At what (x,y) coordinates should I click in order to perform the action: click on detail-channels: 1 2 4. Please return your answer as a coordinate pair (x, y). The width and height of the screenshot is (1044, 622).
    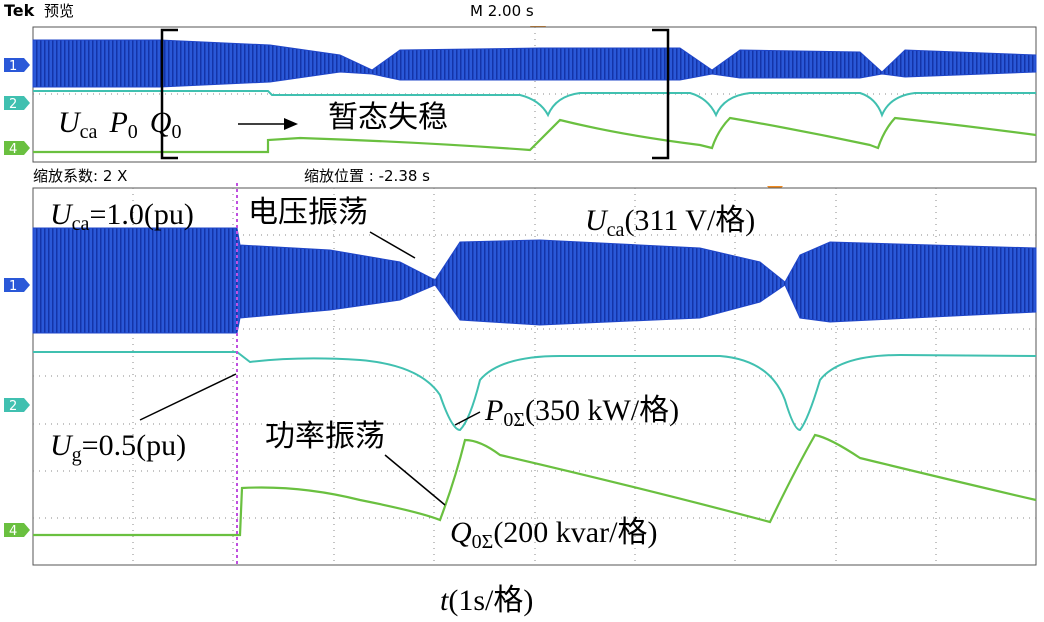
    Looking at the image, I should click on (17, 408).